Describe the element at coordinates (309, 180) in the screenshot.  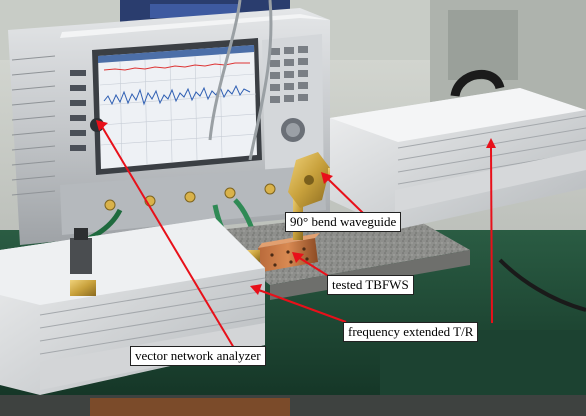
I see `bend-waveguide-port` at that location.